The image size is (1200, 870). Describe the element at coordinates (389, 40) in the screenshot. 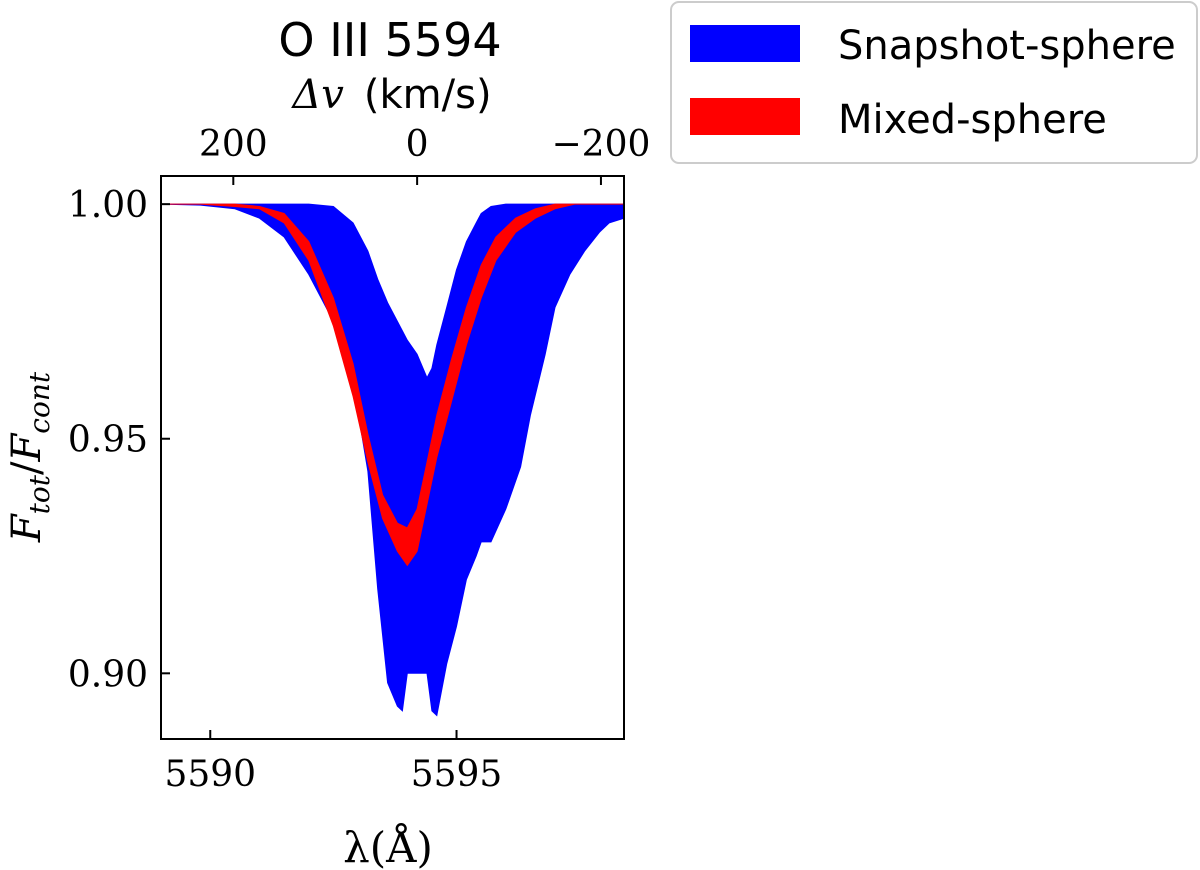

I see `chart-title: O III 5594` at that location.